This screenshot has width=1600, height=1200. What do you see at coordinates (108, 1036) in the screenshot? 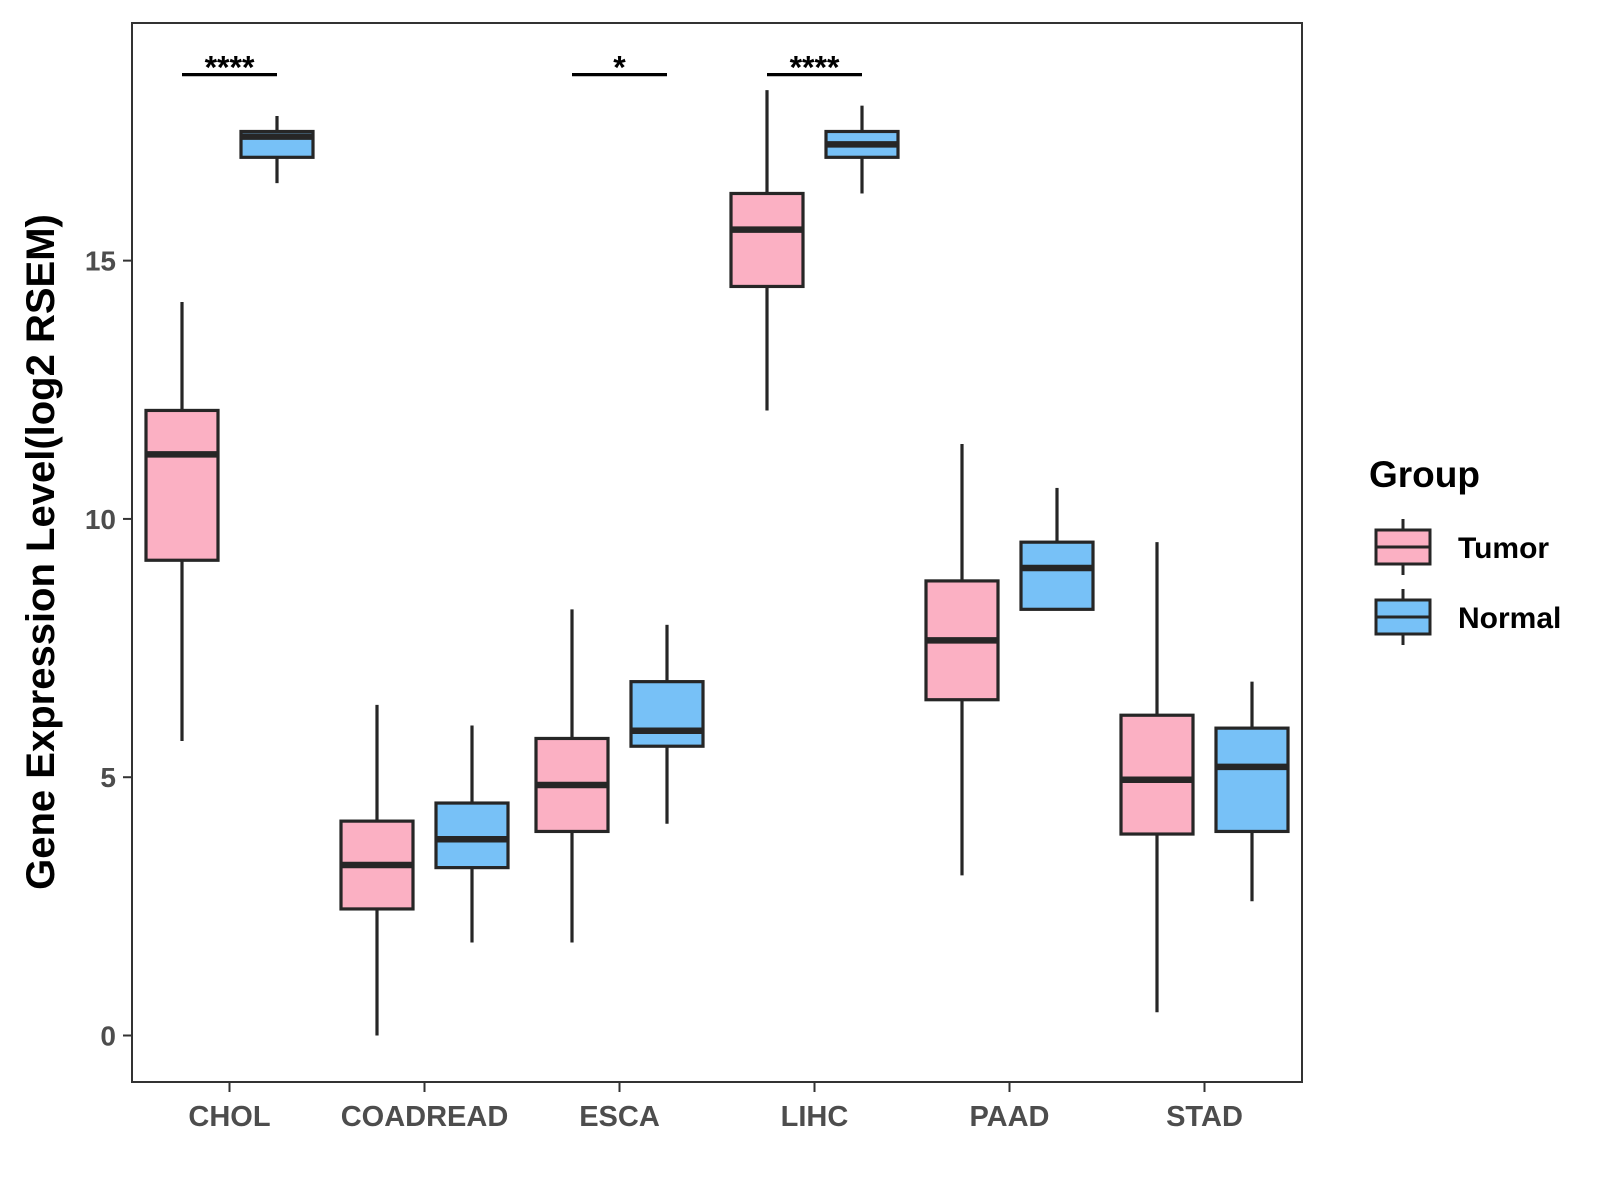
I see `y-tick-label: 0` at bounding box center [108, 1036].